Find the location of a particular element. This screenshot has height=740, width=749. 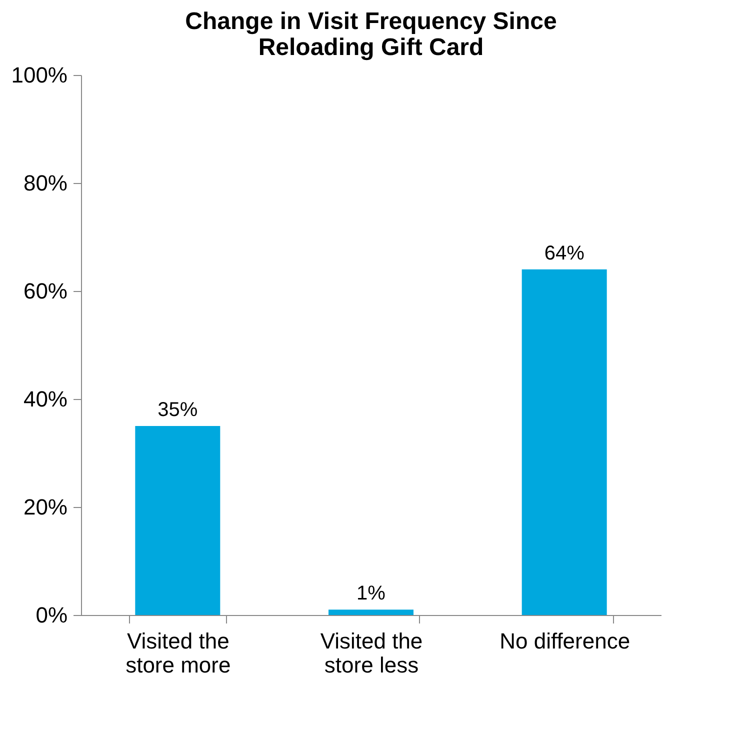

x-tick-label: No difference is located at coordinates (565, 641).